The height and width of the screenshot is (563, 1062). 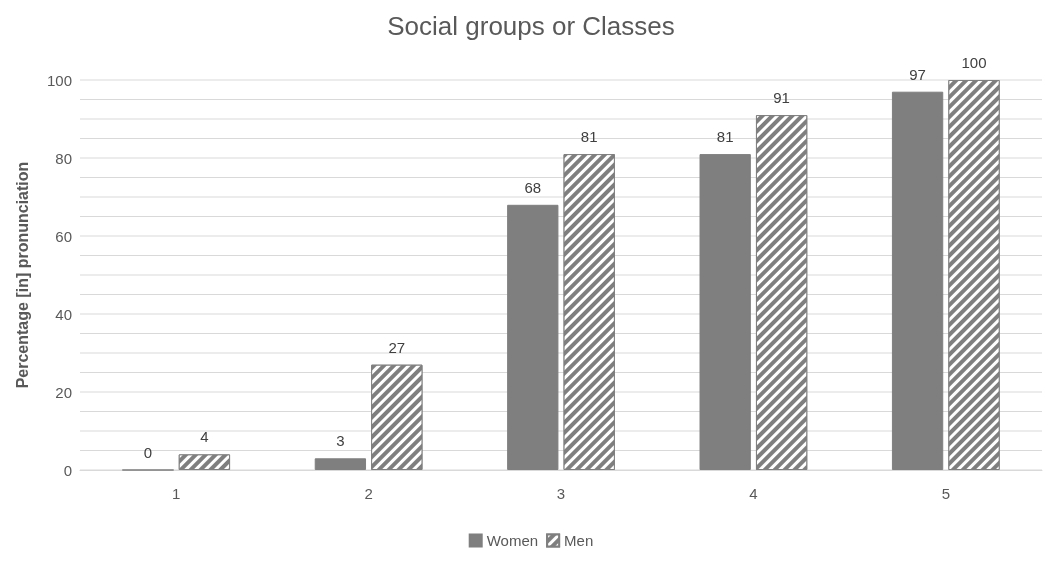 What do you see at coordinates (917, 74) in the screenshot?
I see `data-label: 97` at bounding box center [917, 74].